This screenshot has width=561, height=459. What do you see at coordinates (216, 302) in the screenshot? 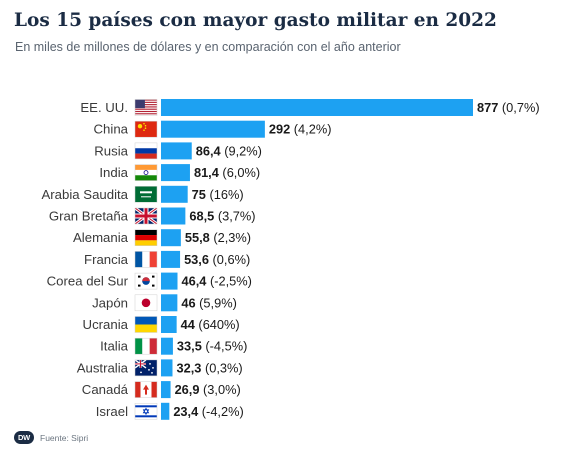
I see `change-label: (5,9%)` at bounding box center [216, 302].